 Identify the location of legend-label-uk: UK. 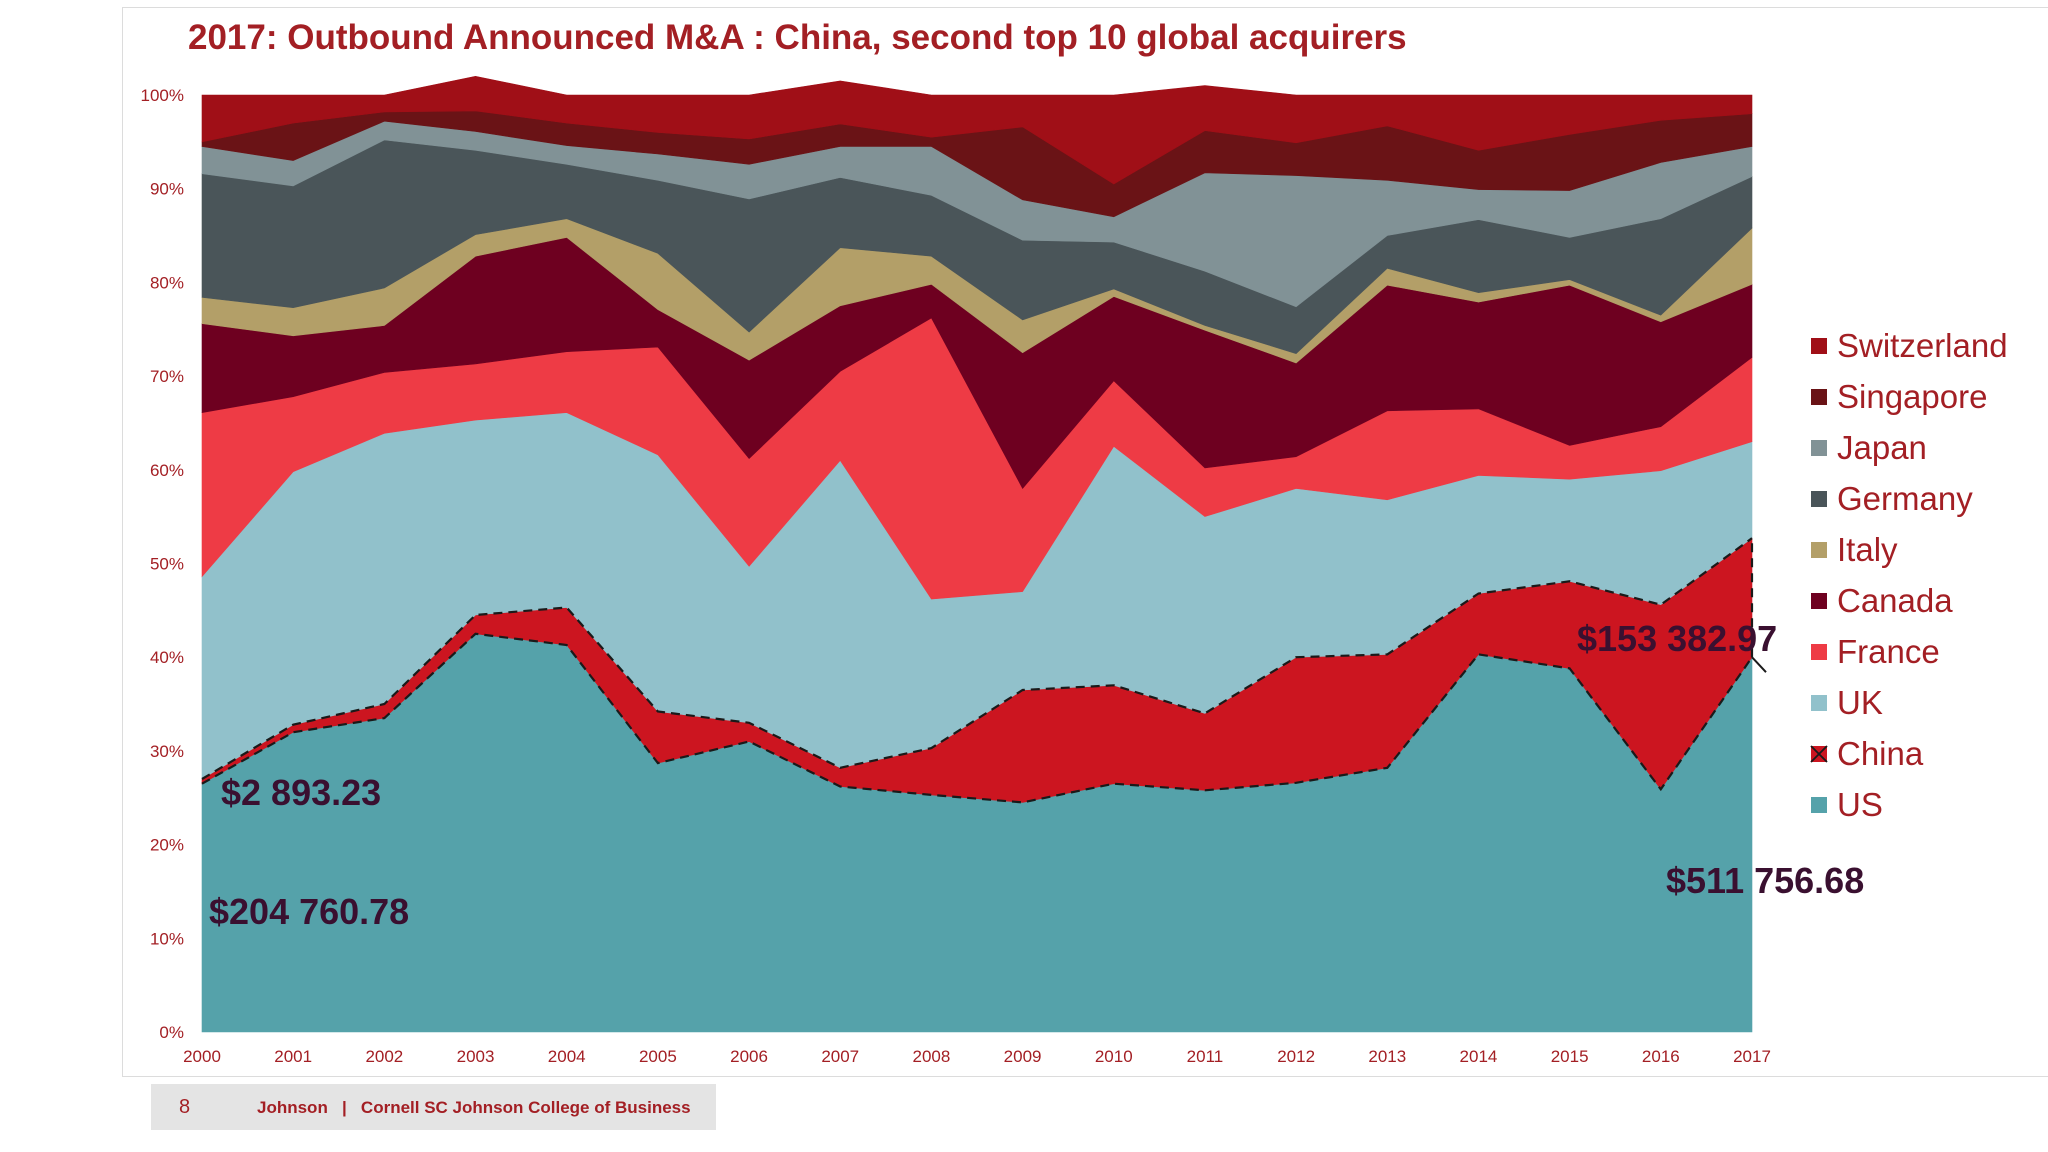
(1860, 702).